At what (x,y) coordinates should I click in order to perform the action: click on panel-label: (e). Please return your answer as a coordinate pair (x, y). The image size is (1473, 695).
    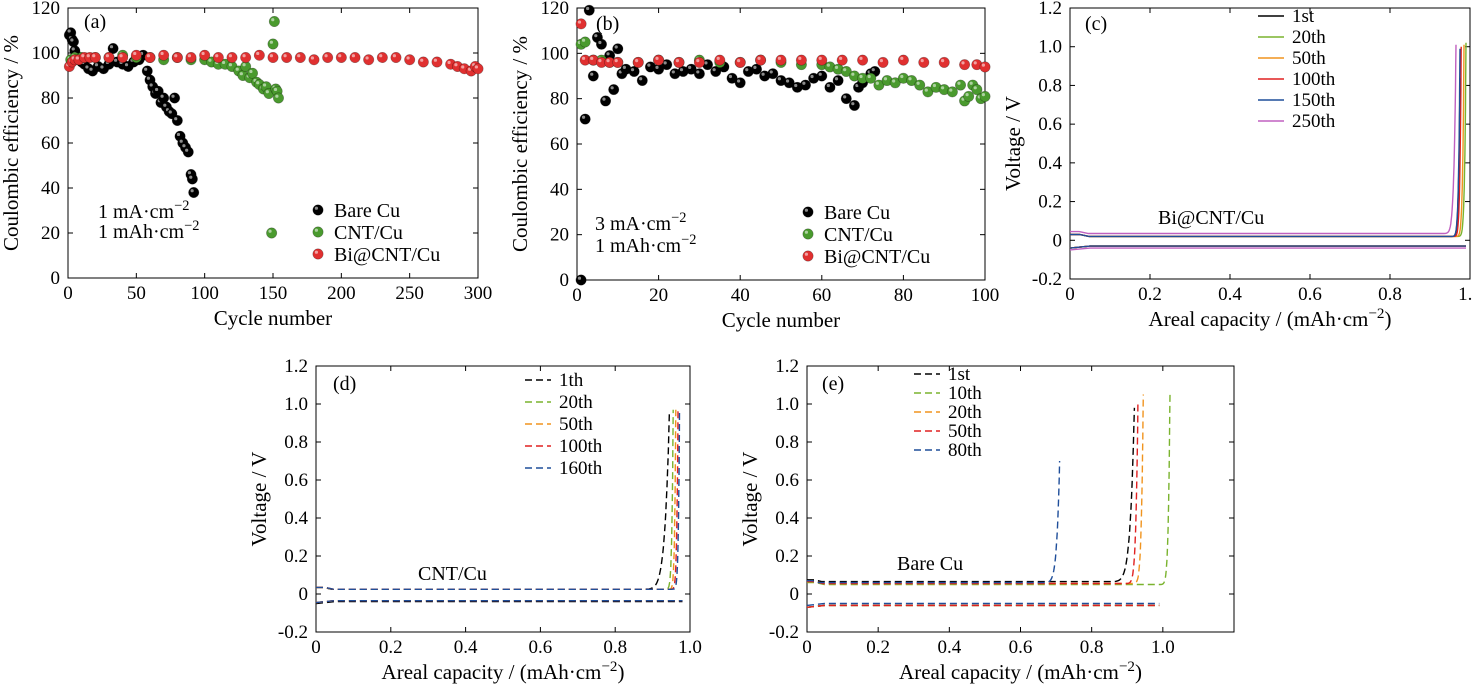
    Looking at the image, I should click on (833, 384).